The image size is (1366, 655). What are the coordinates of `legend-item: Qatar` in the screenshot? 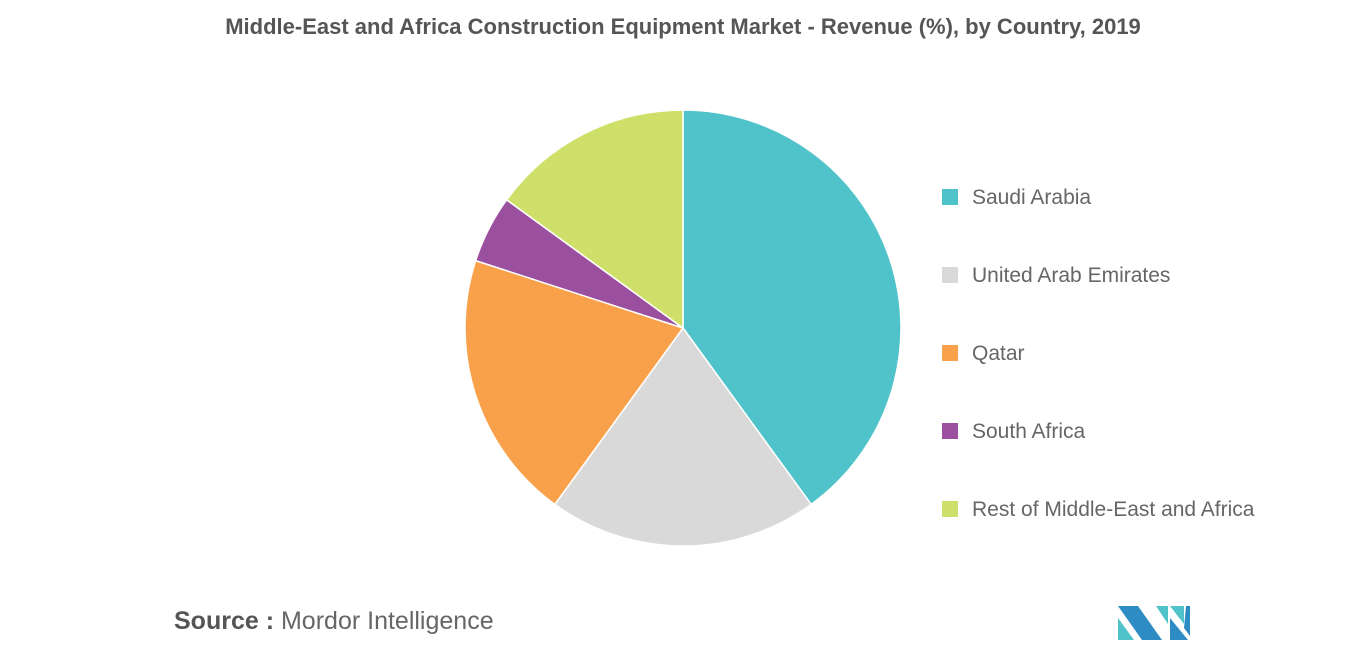 It's located at (1098, 353).